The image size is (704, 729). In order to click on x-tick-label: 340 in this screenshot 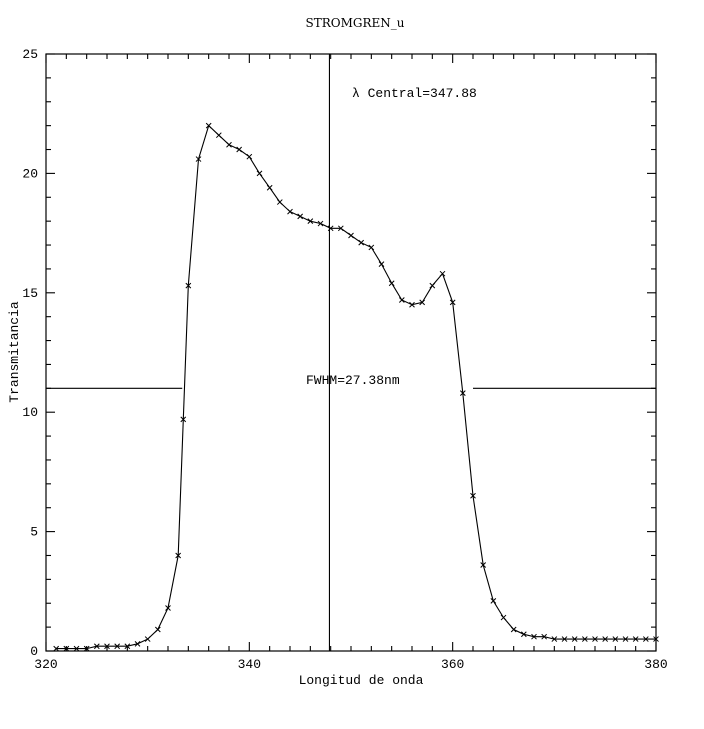, I will do `click(249, 664)`.